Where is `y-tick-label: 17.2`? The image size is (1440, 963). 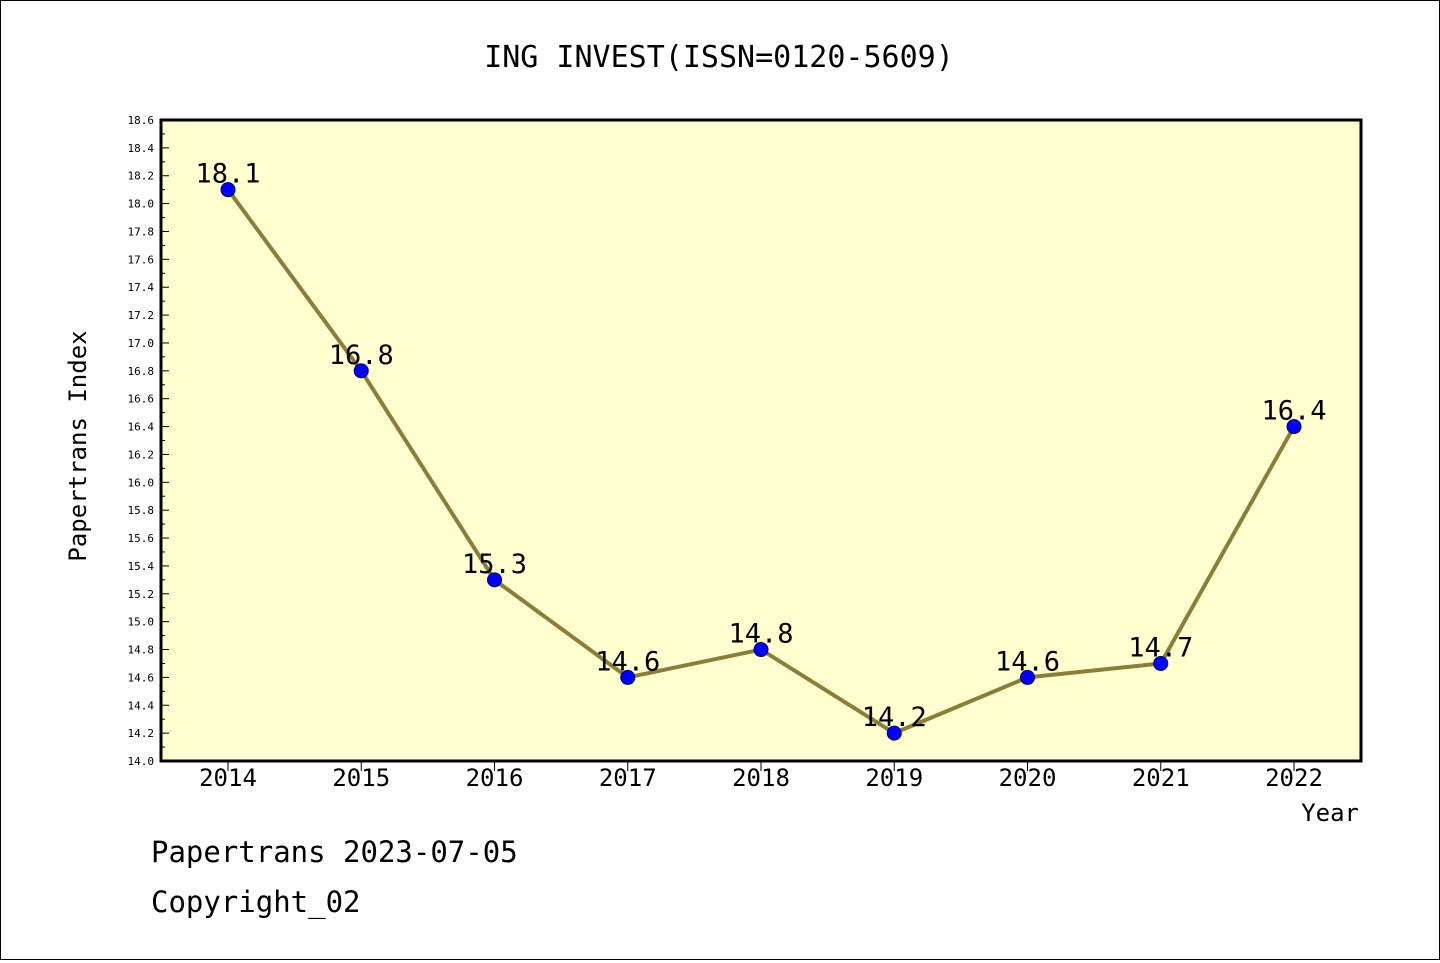 y-tick-label: 17.2 is located at coordinates (141, 315).